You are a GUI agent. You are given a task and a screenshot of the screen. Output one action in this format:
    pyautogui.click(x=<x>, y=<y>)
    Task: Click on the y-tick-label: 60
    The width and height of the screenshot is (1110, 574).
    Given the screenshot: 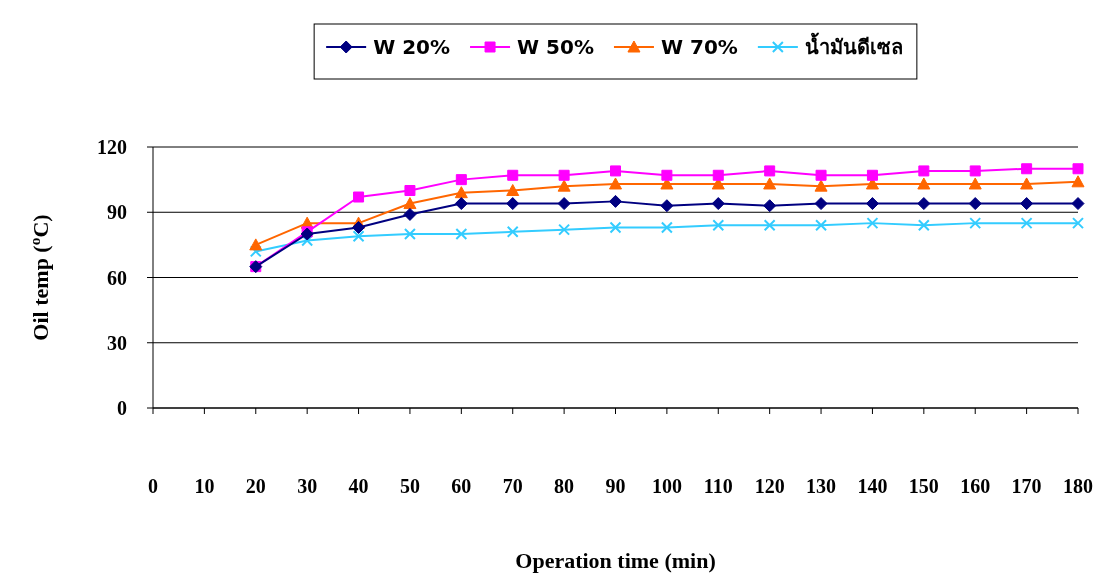 What is the action you would take?
    pyautogui.click(x=117, y=277)
    